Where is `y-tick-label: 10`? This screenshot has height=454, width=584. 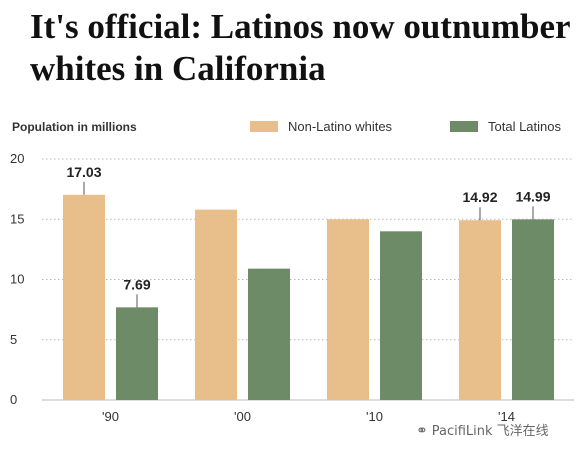
y-tick-label: 10 is located at coordinates (17, 279).